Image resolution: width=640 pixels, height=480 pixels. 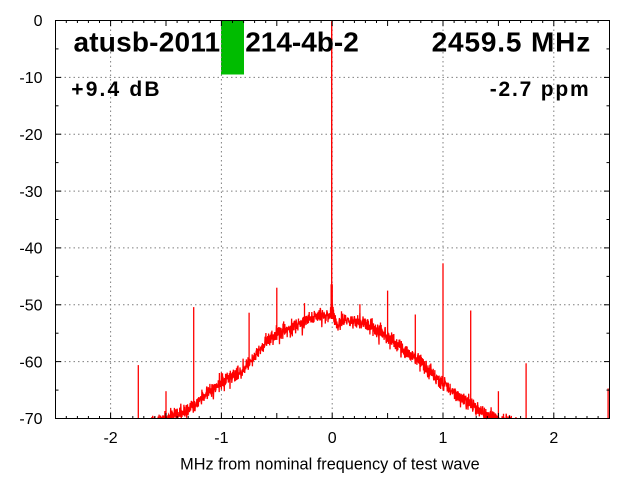 I want to click on svg-text: atusb-2011, so click(x=147, y=42).